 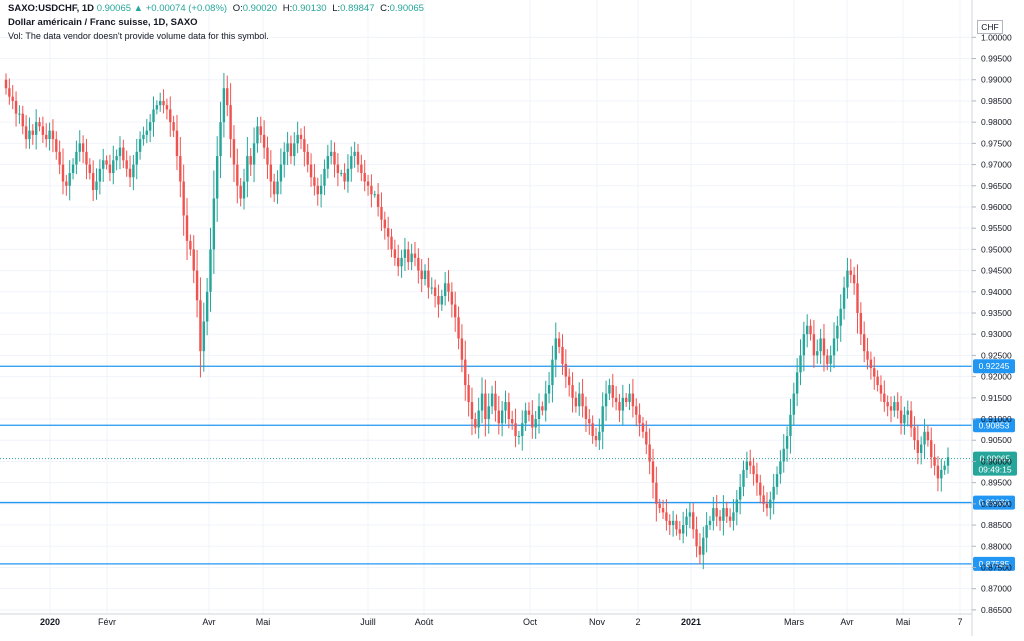 I want to click on price-tick-label: 0.94500, so click(x=996, y=271).